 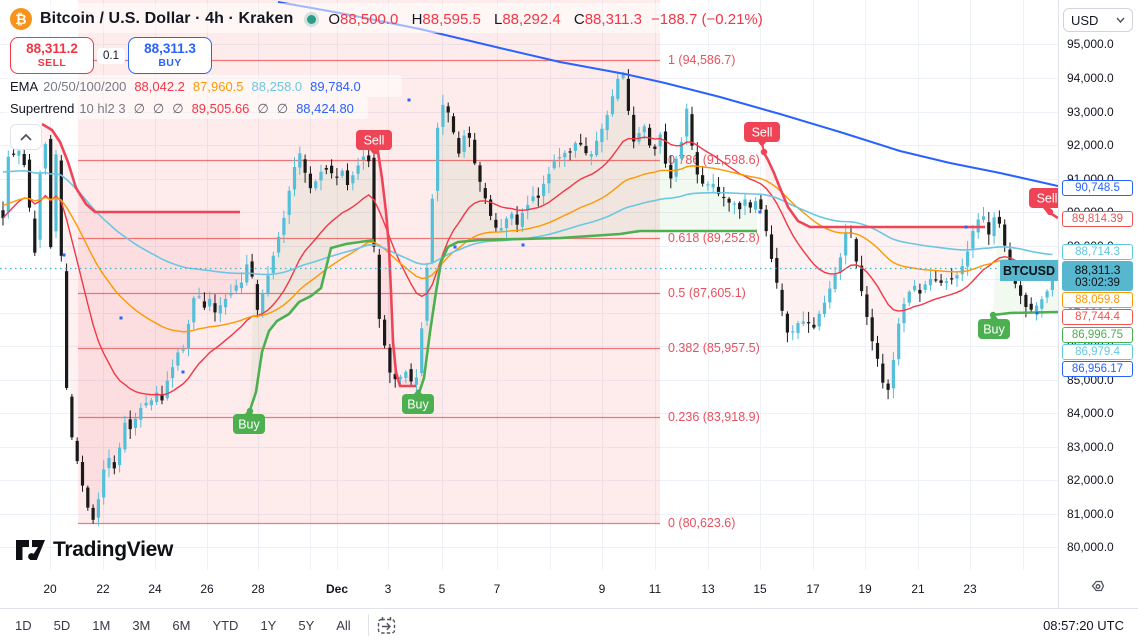 What do you see at coordinates (268, 625) in the screenshot?
I see `range-button-1y: 1Y` at bounding box center [268, 625].